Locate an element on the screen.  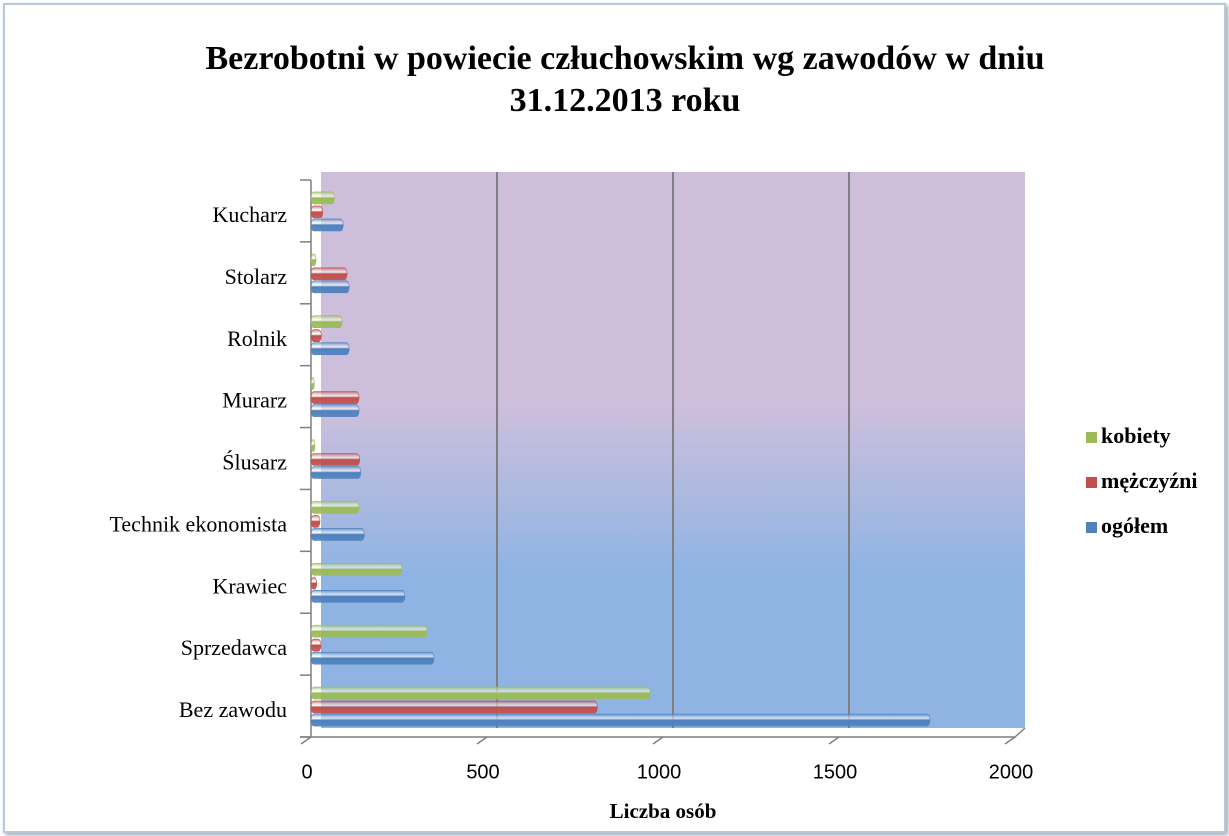
y-tick-label: Rolnik is located at coordinates (257, 338).